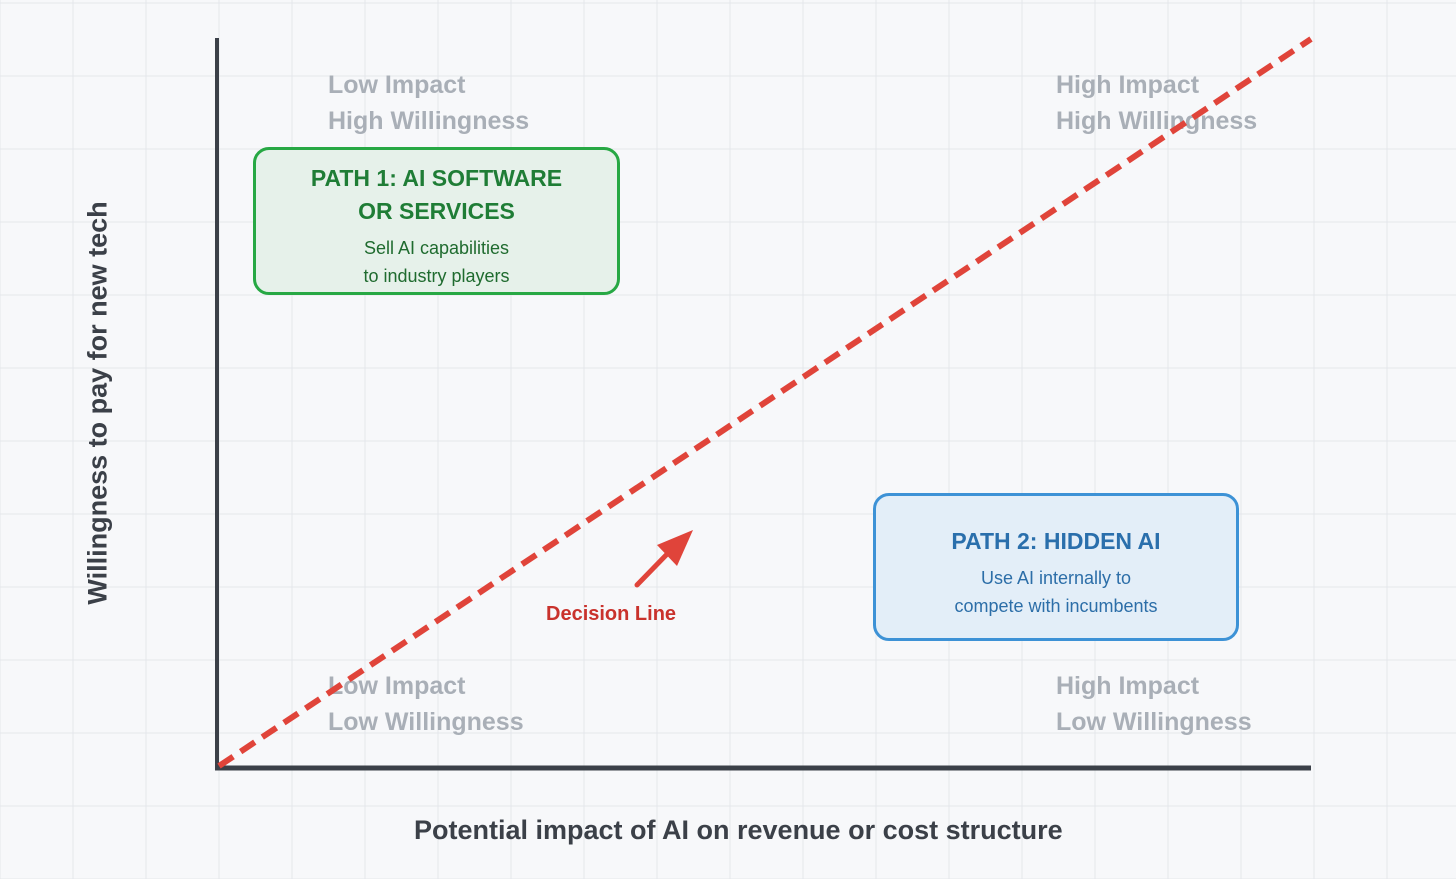 The image size is (1456, 879). Describe the element at coordinates (436, 262) in the screenshot. I see `path1-description: Sell AI capabilities to industry players` at that location.